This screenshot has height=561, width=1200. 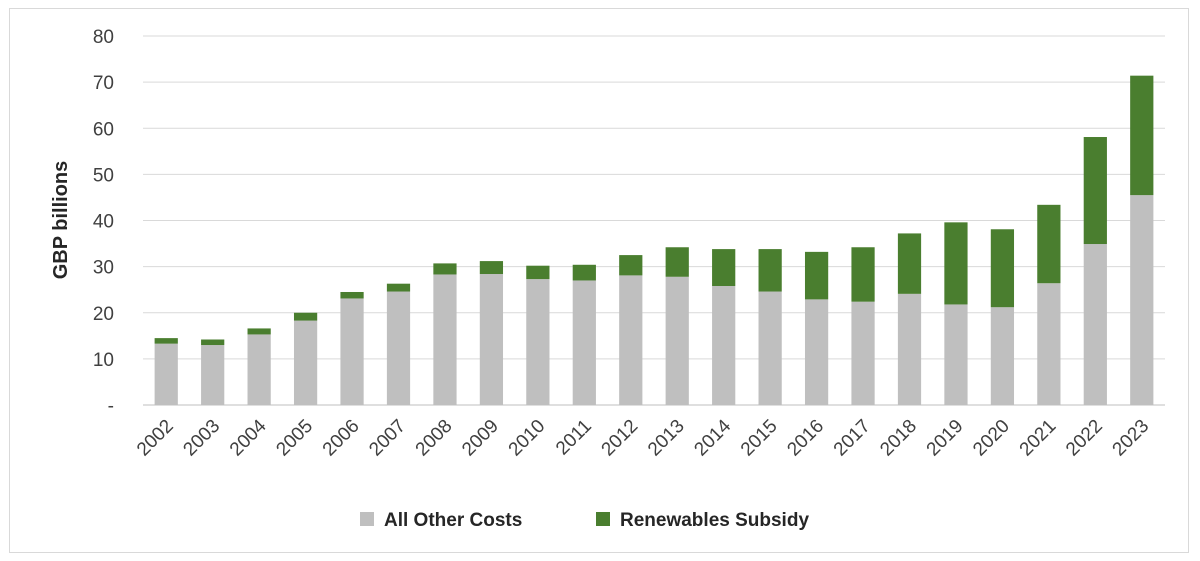 I want to click on x-tick-label: 2021, so click(x=1038, y=438).